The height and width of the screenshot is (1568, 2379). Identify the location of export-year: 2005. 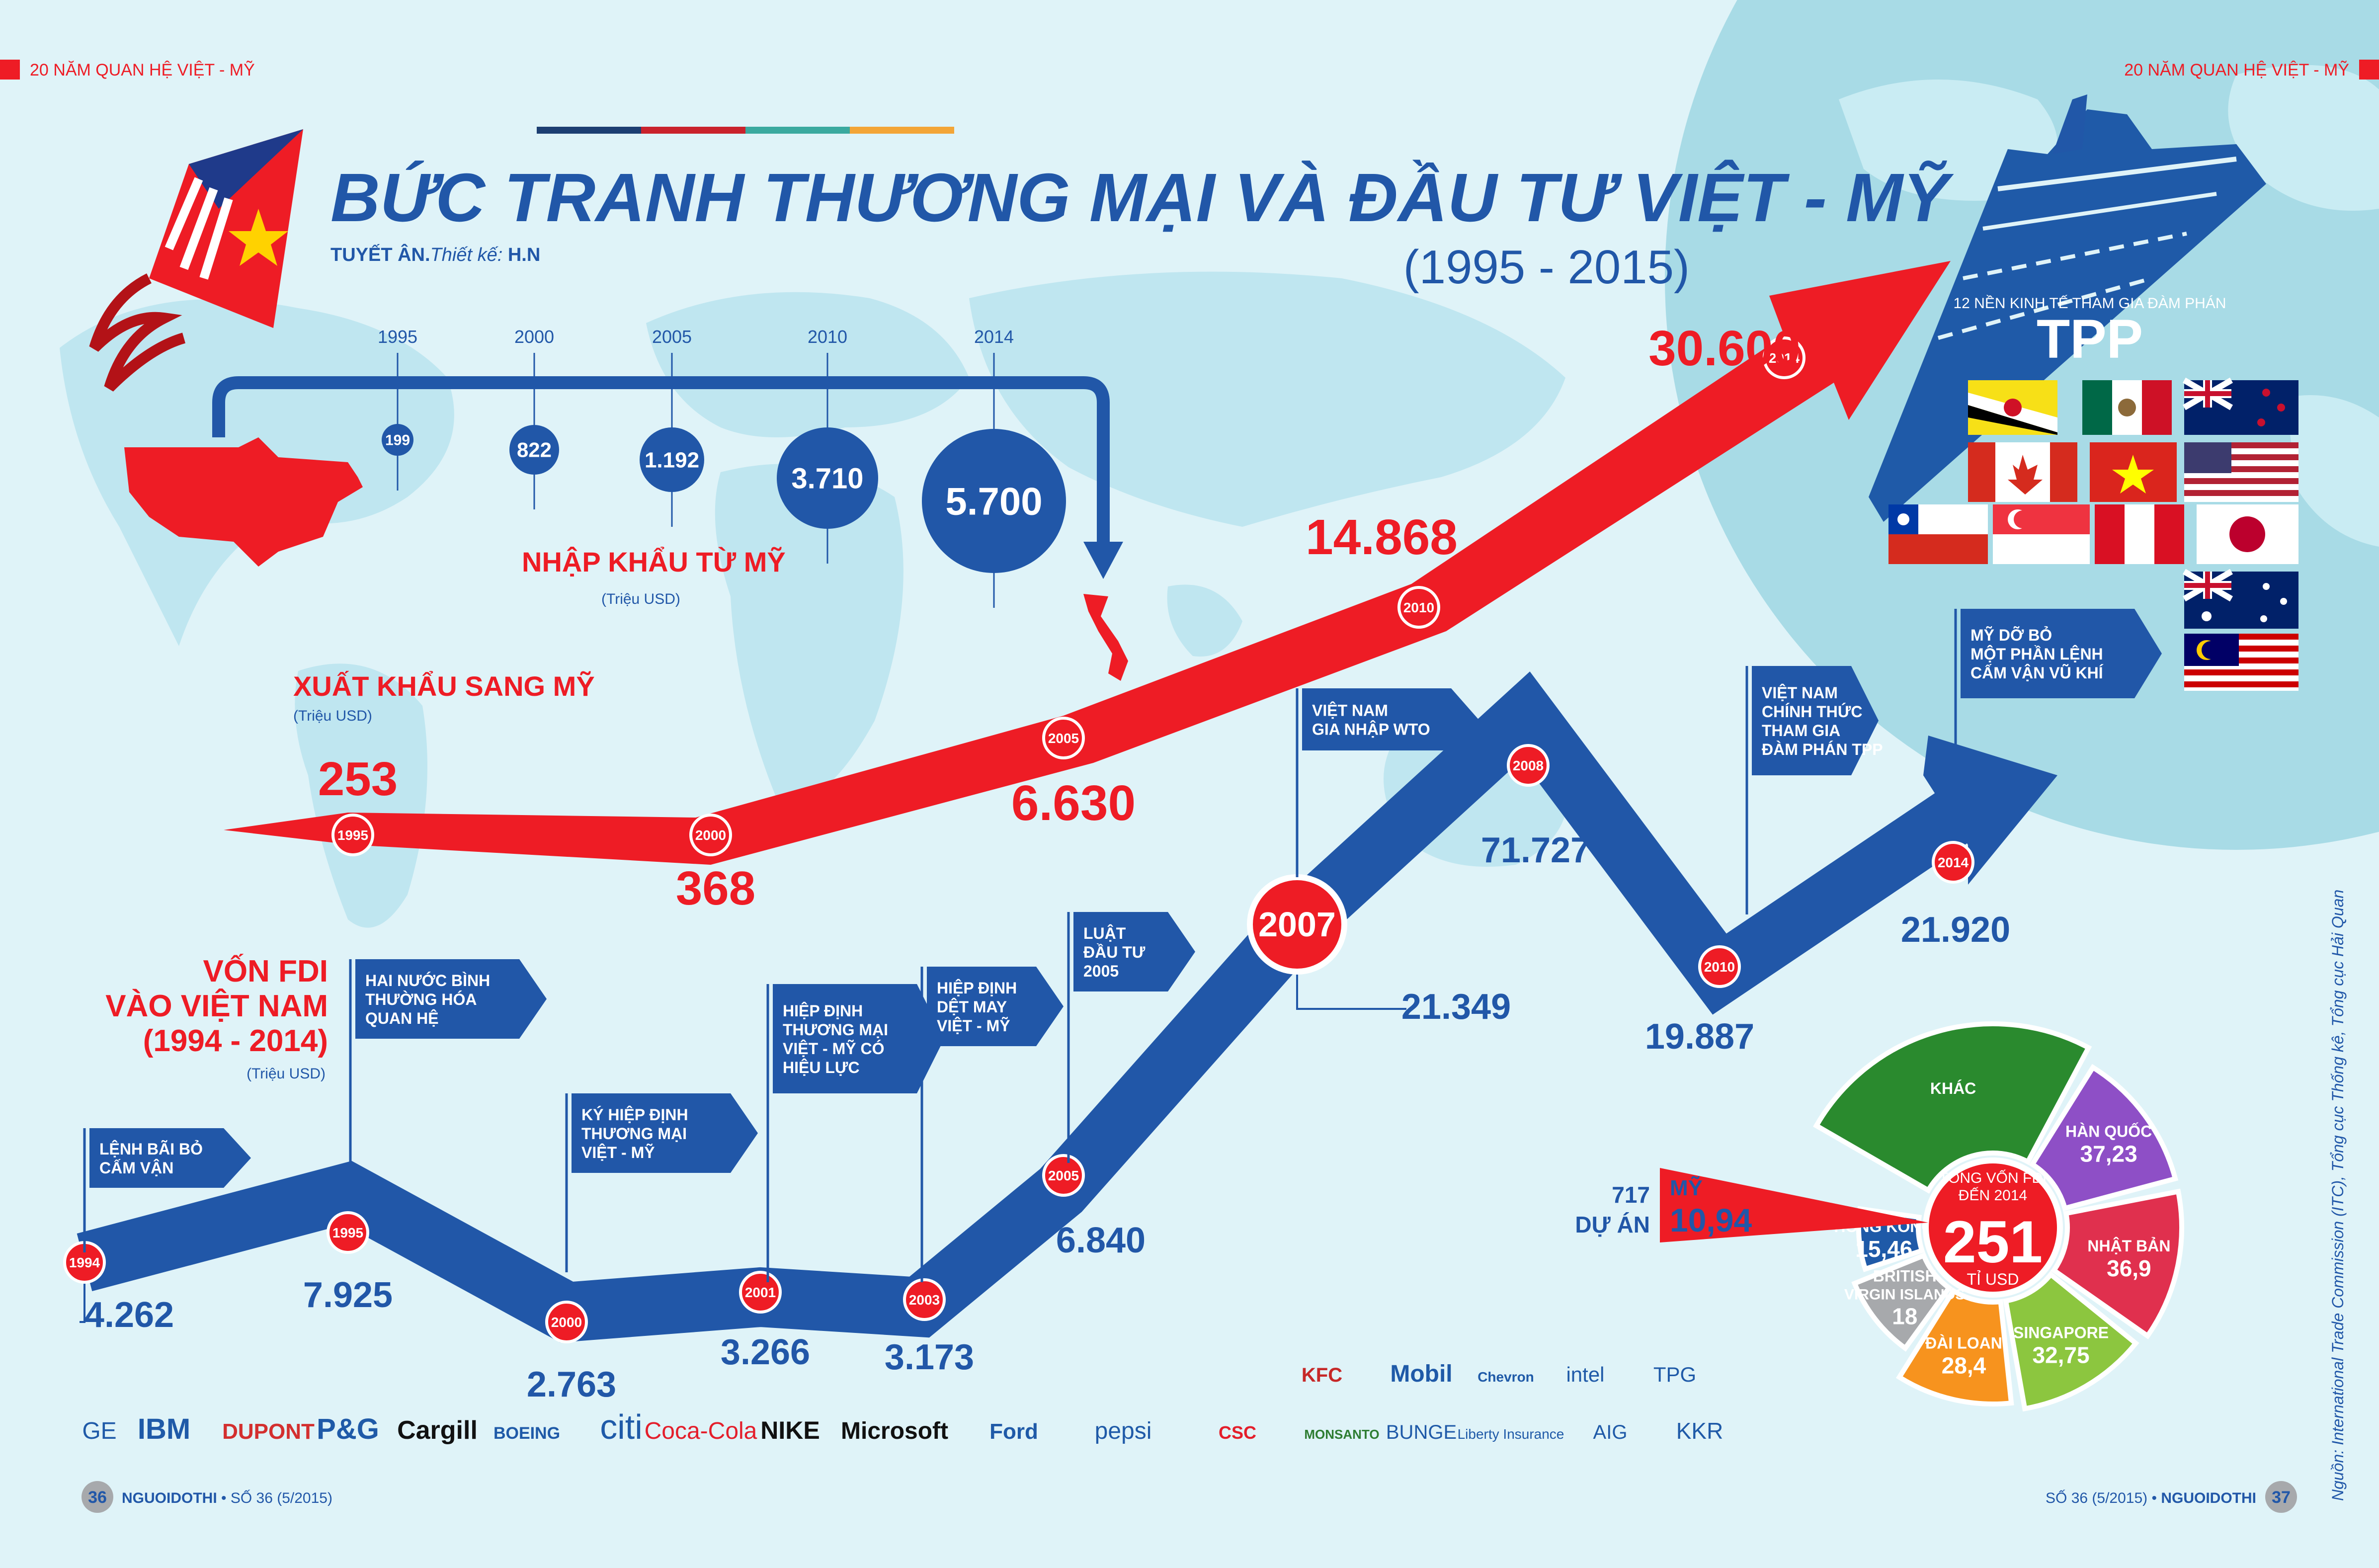
(1063, 738).